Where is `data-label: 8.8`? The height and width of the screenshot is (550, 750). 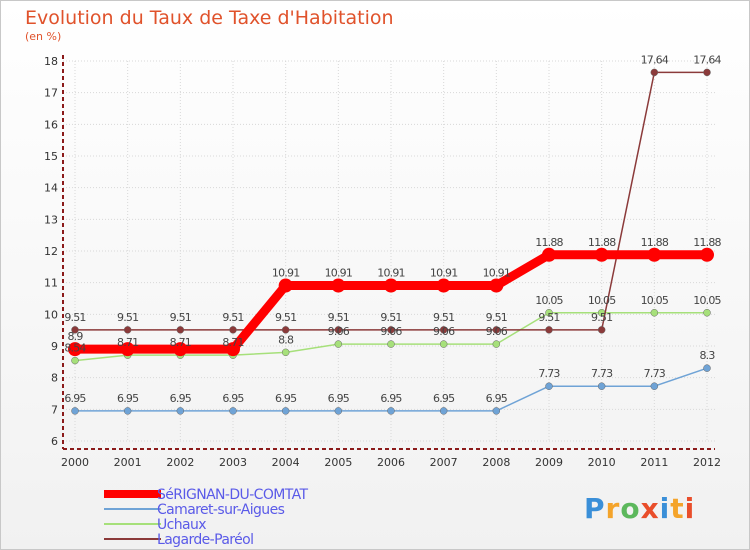
data-label: 8.8 is located at coordinates (286, 339).